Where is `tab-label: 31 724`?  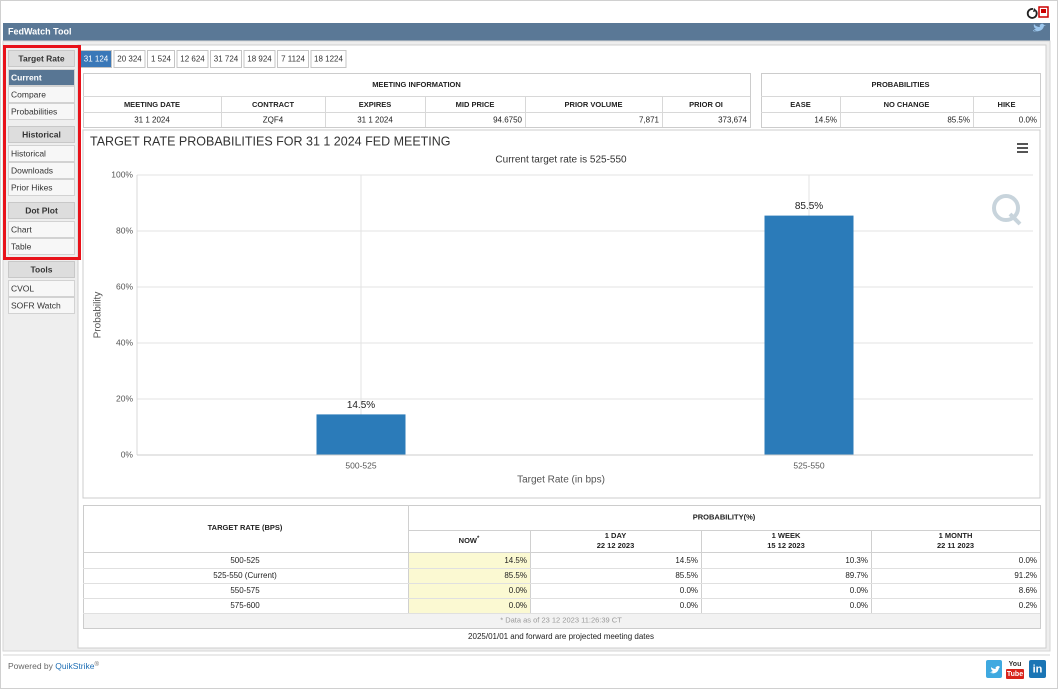
tab-label: 31 724 is located at coordinates (226, 59).